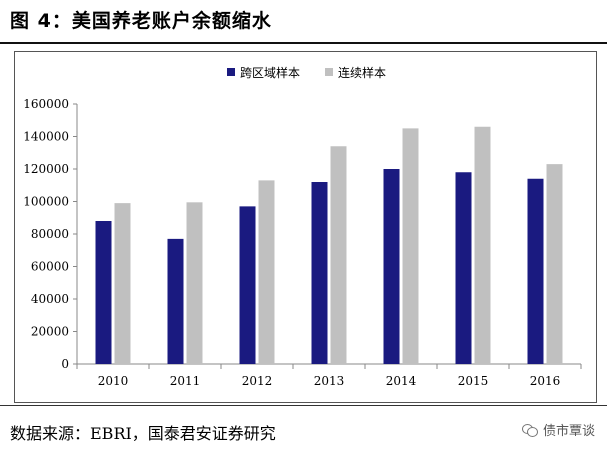 Image resolution: width=607 pixels, height=456 pixels. I want to click on x-tick-label: 2014, so click(401, 381).